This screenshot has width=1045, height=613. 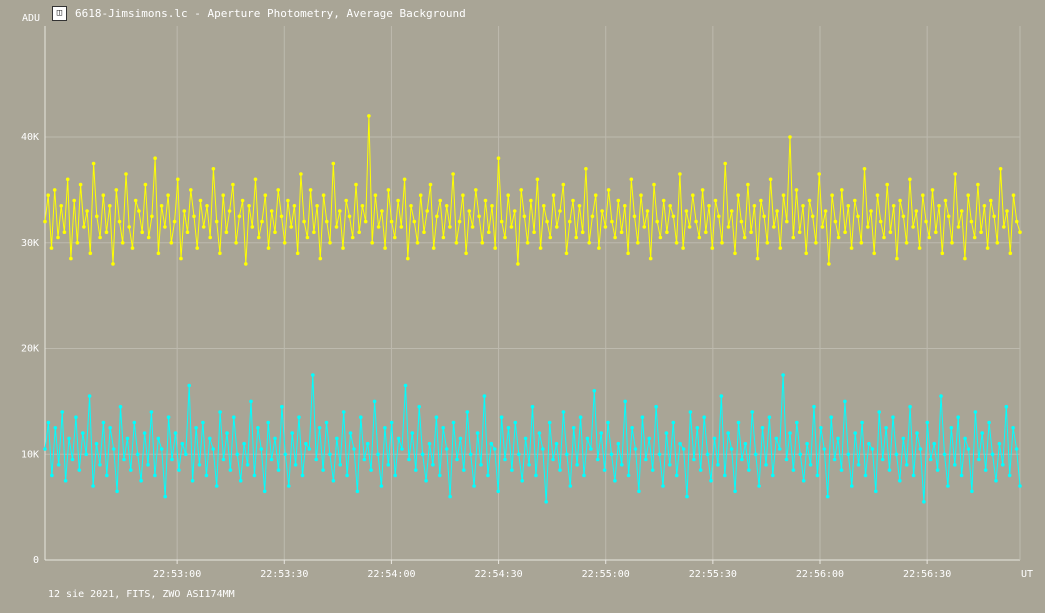 What do you see at coordinates (820, 574) in the screenshot?
I see `x-tick-label: 22:56:00` at bounding box center [820, 574].